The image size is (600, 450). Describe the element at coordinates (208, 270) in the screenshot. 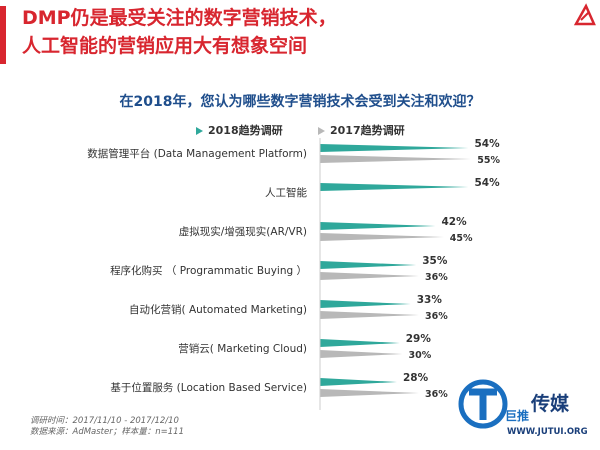

I see `category-label: 程序化购买 （ Programmatic Buying ）` at that location.